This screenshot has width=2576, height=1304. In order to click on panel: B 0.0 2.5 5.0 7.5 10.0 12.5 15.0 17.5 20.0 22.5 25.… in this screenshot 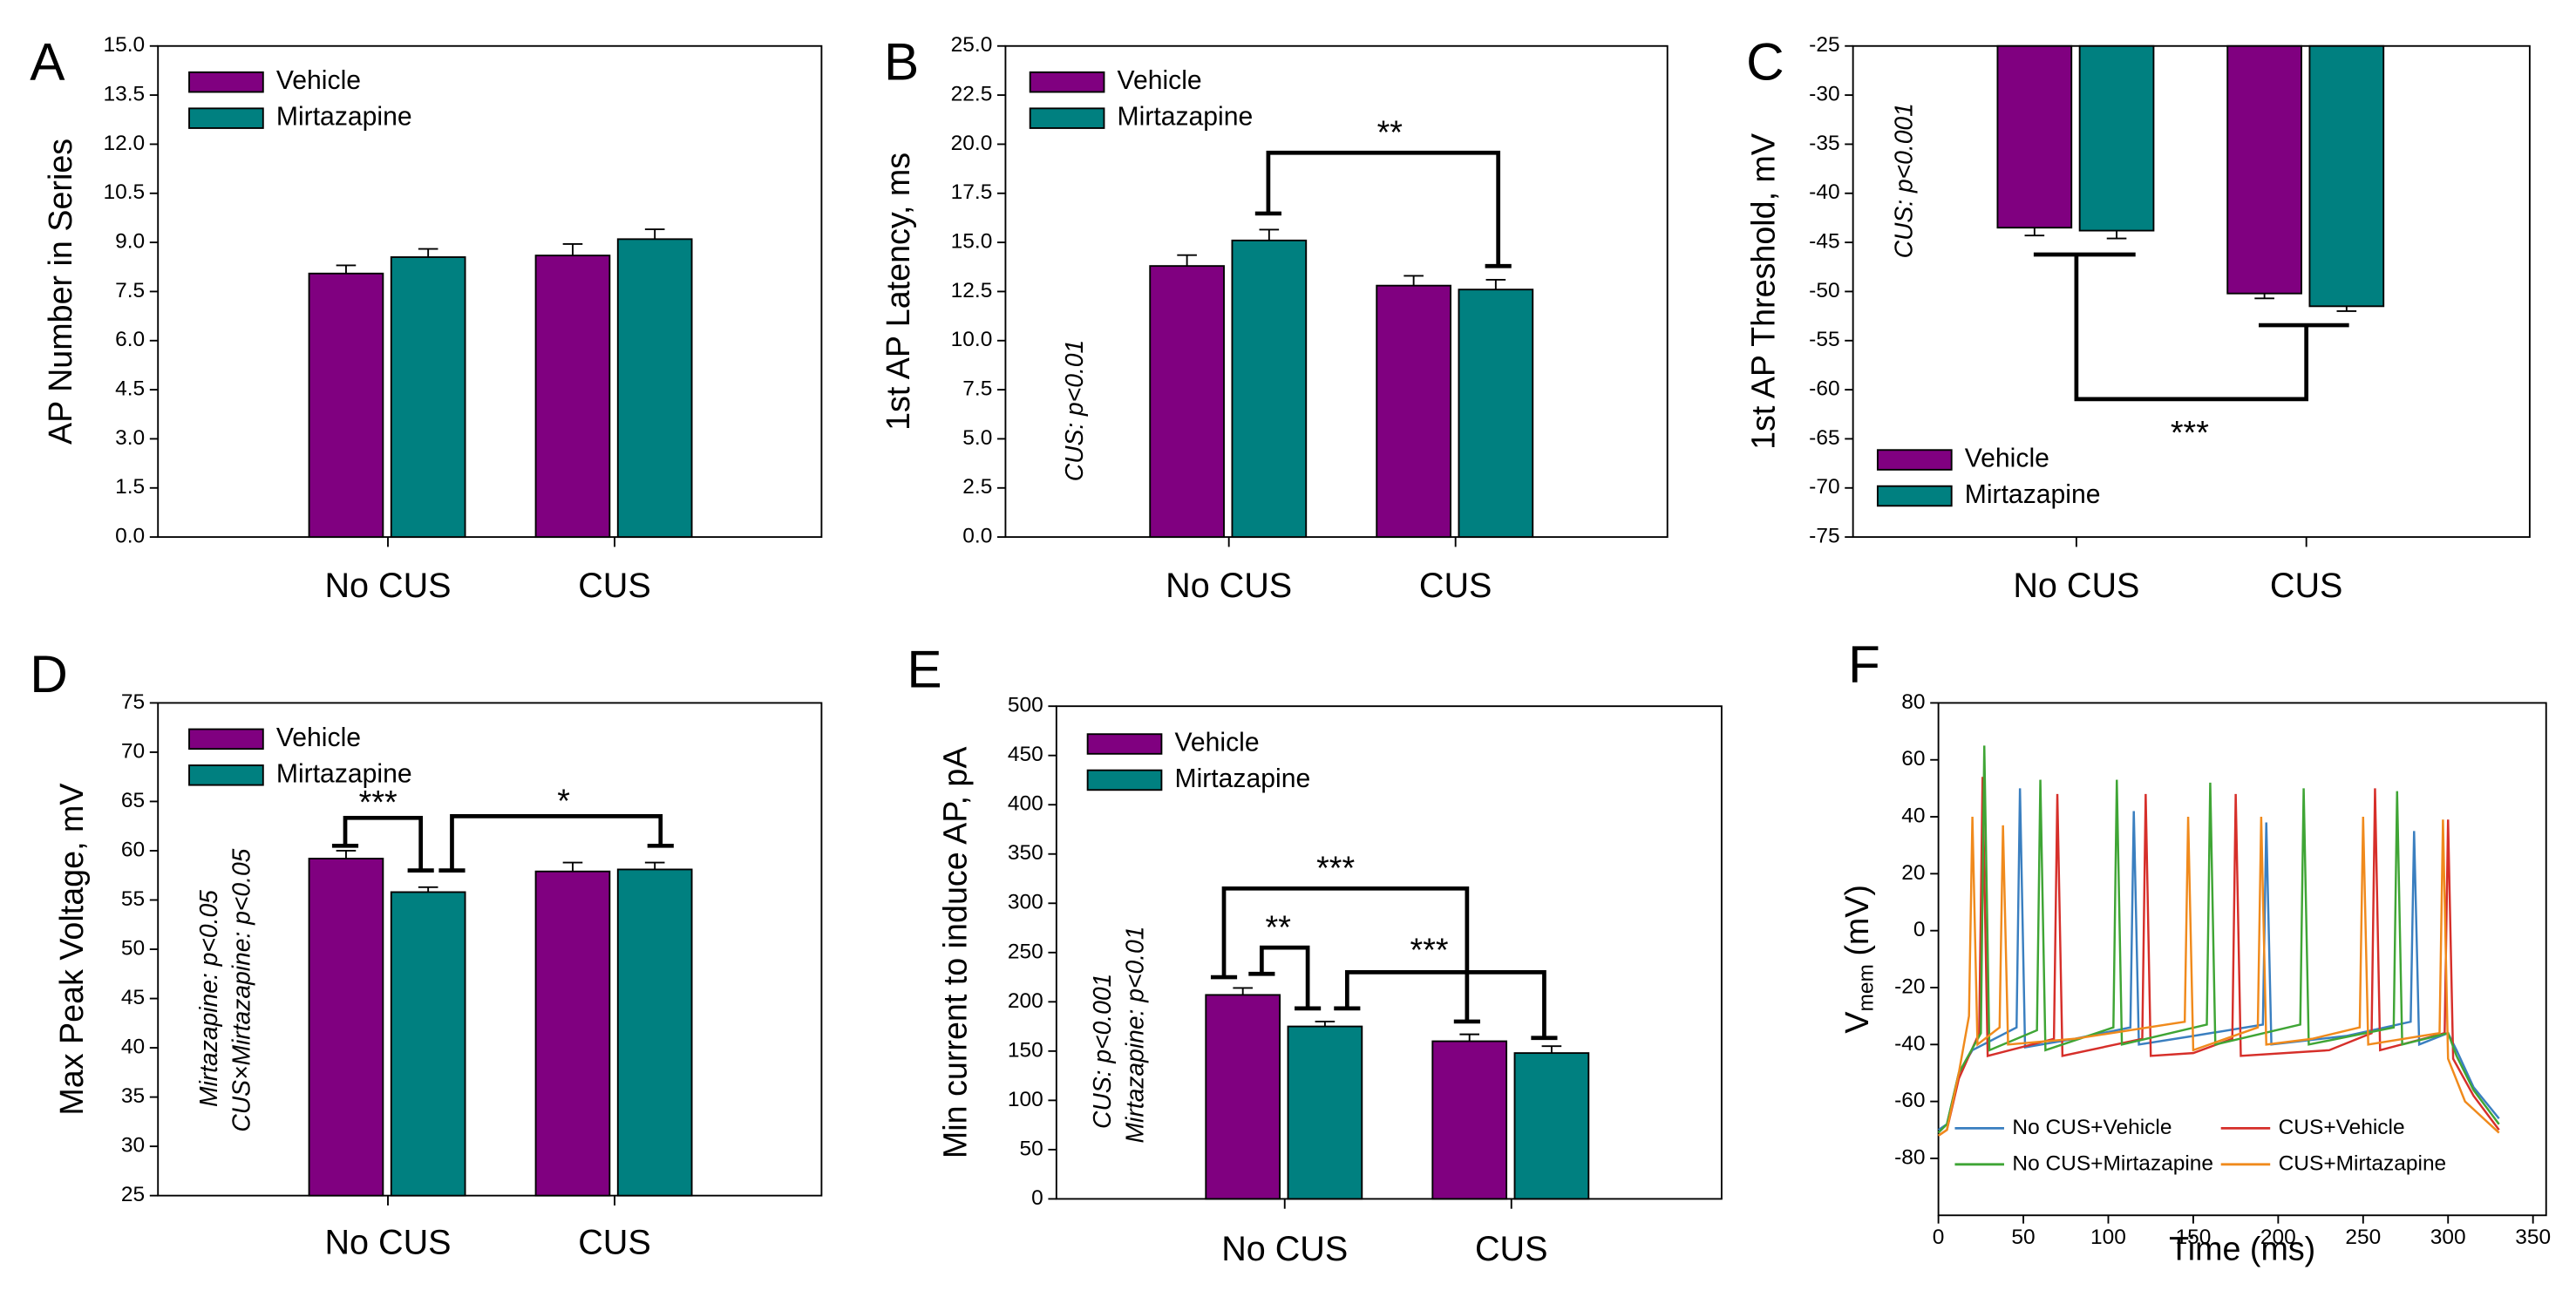, I will do `click(1274, 318)`.